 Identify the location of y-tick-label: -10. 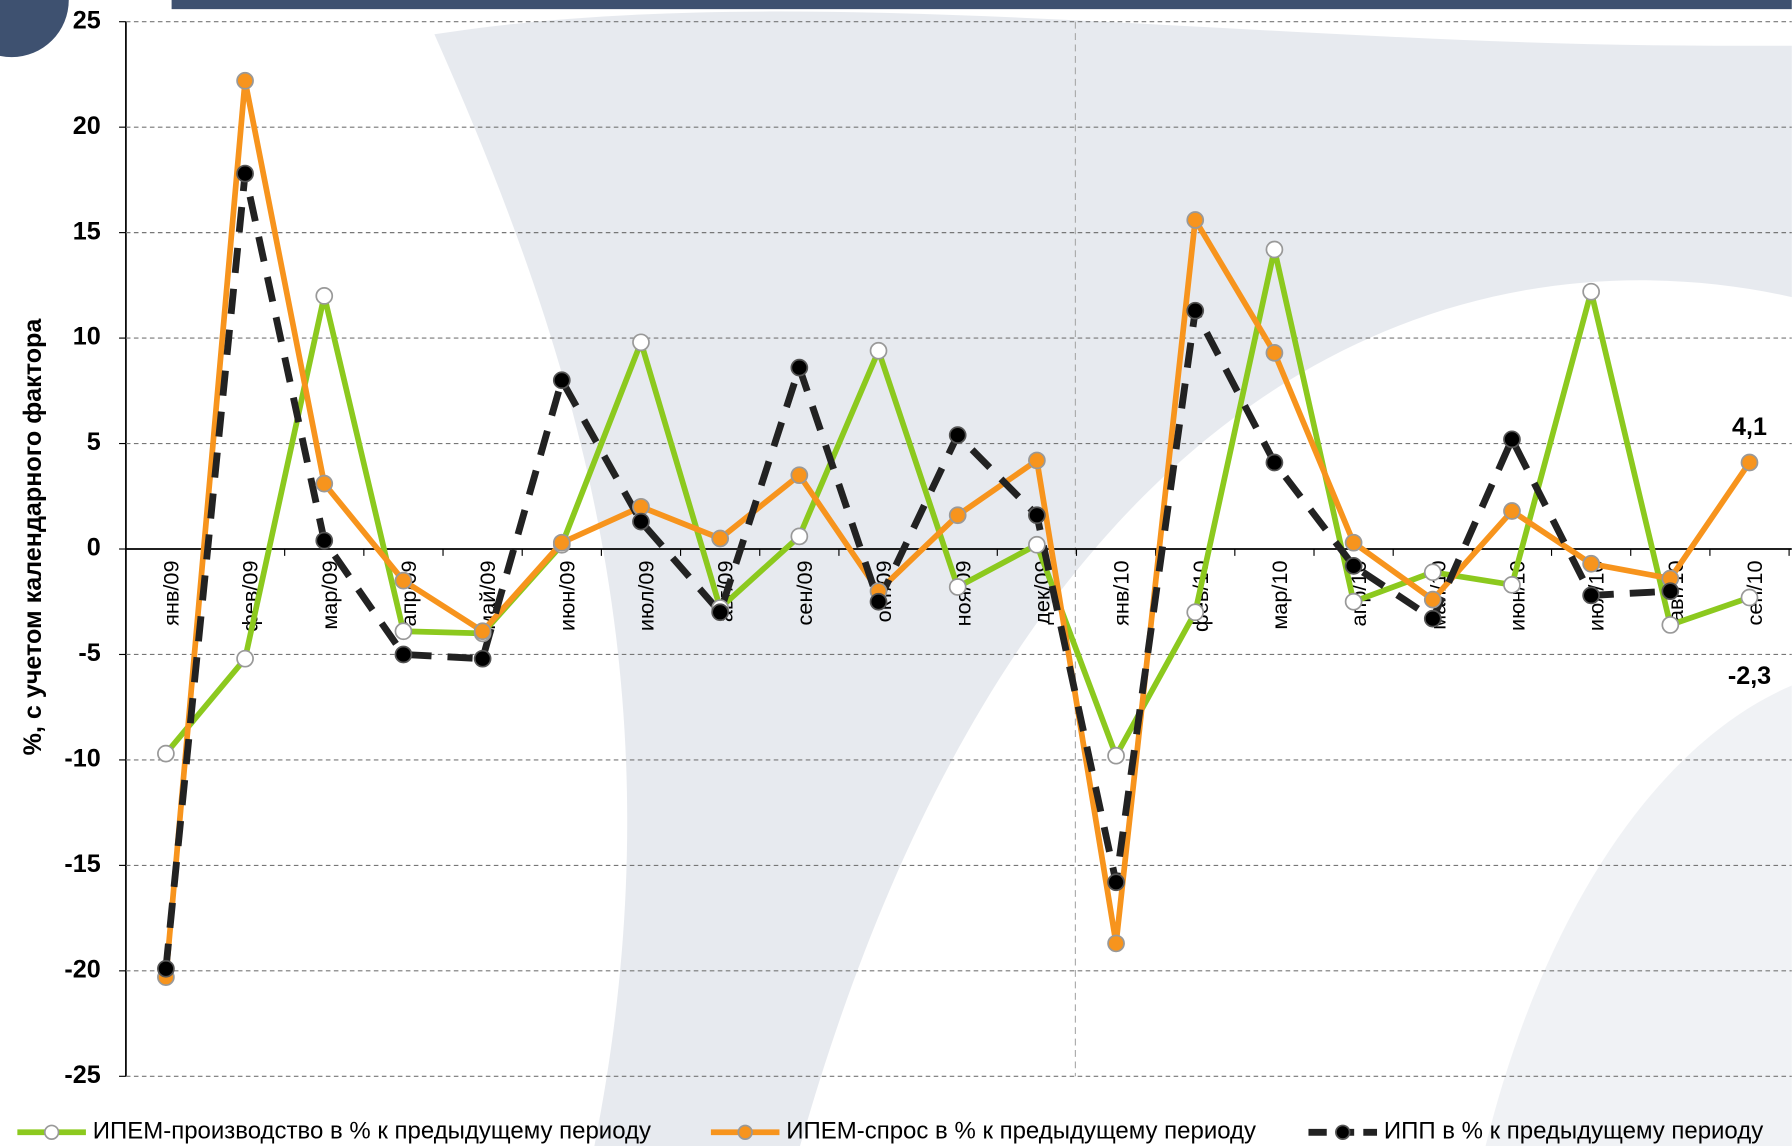
(82, 759).